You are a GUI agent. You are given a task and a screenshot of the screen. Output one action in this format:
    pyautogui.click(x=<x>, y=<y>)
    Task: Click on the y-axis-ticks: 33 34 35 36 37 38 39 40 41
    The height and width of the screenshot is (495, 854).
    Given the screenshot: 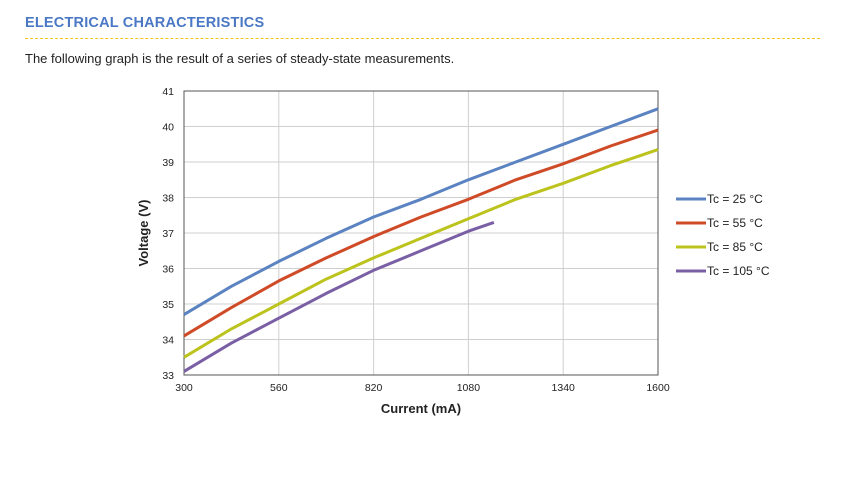 What is the action you would take?
    pyautogui.click(x=168, y=234)
    